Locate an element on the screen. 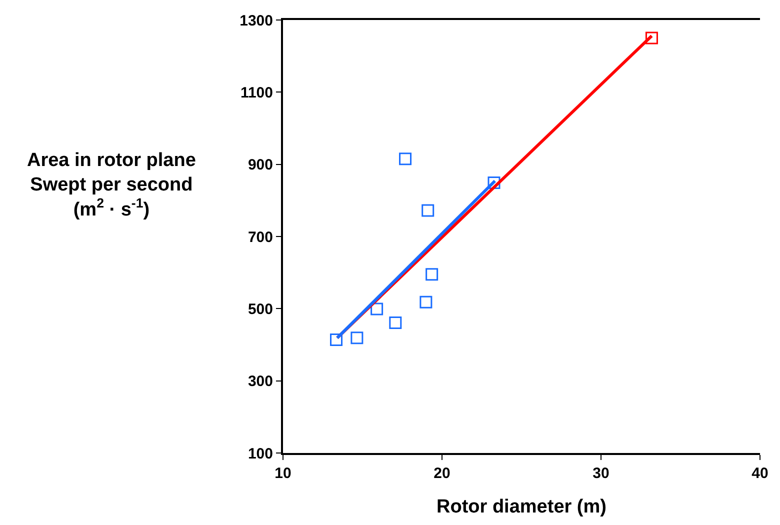  y-tick-label: 700 is located at coordinates (260, 237).